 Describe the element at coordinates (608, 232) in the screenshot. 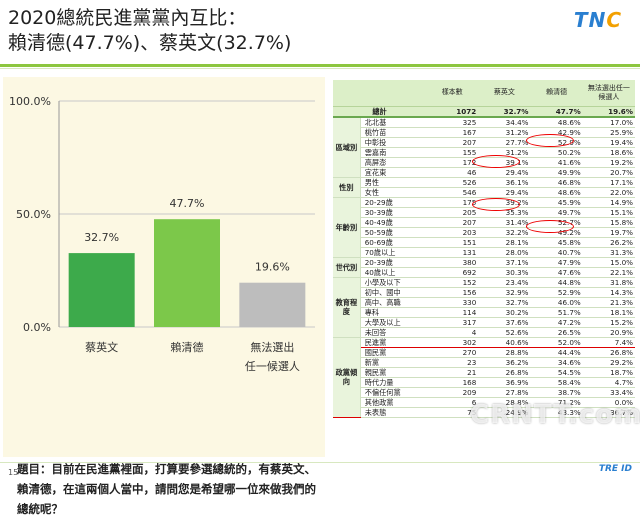

I see `cell-value: 19.7%` at that location.